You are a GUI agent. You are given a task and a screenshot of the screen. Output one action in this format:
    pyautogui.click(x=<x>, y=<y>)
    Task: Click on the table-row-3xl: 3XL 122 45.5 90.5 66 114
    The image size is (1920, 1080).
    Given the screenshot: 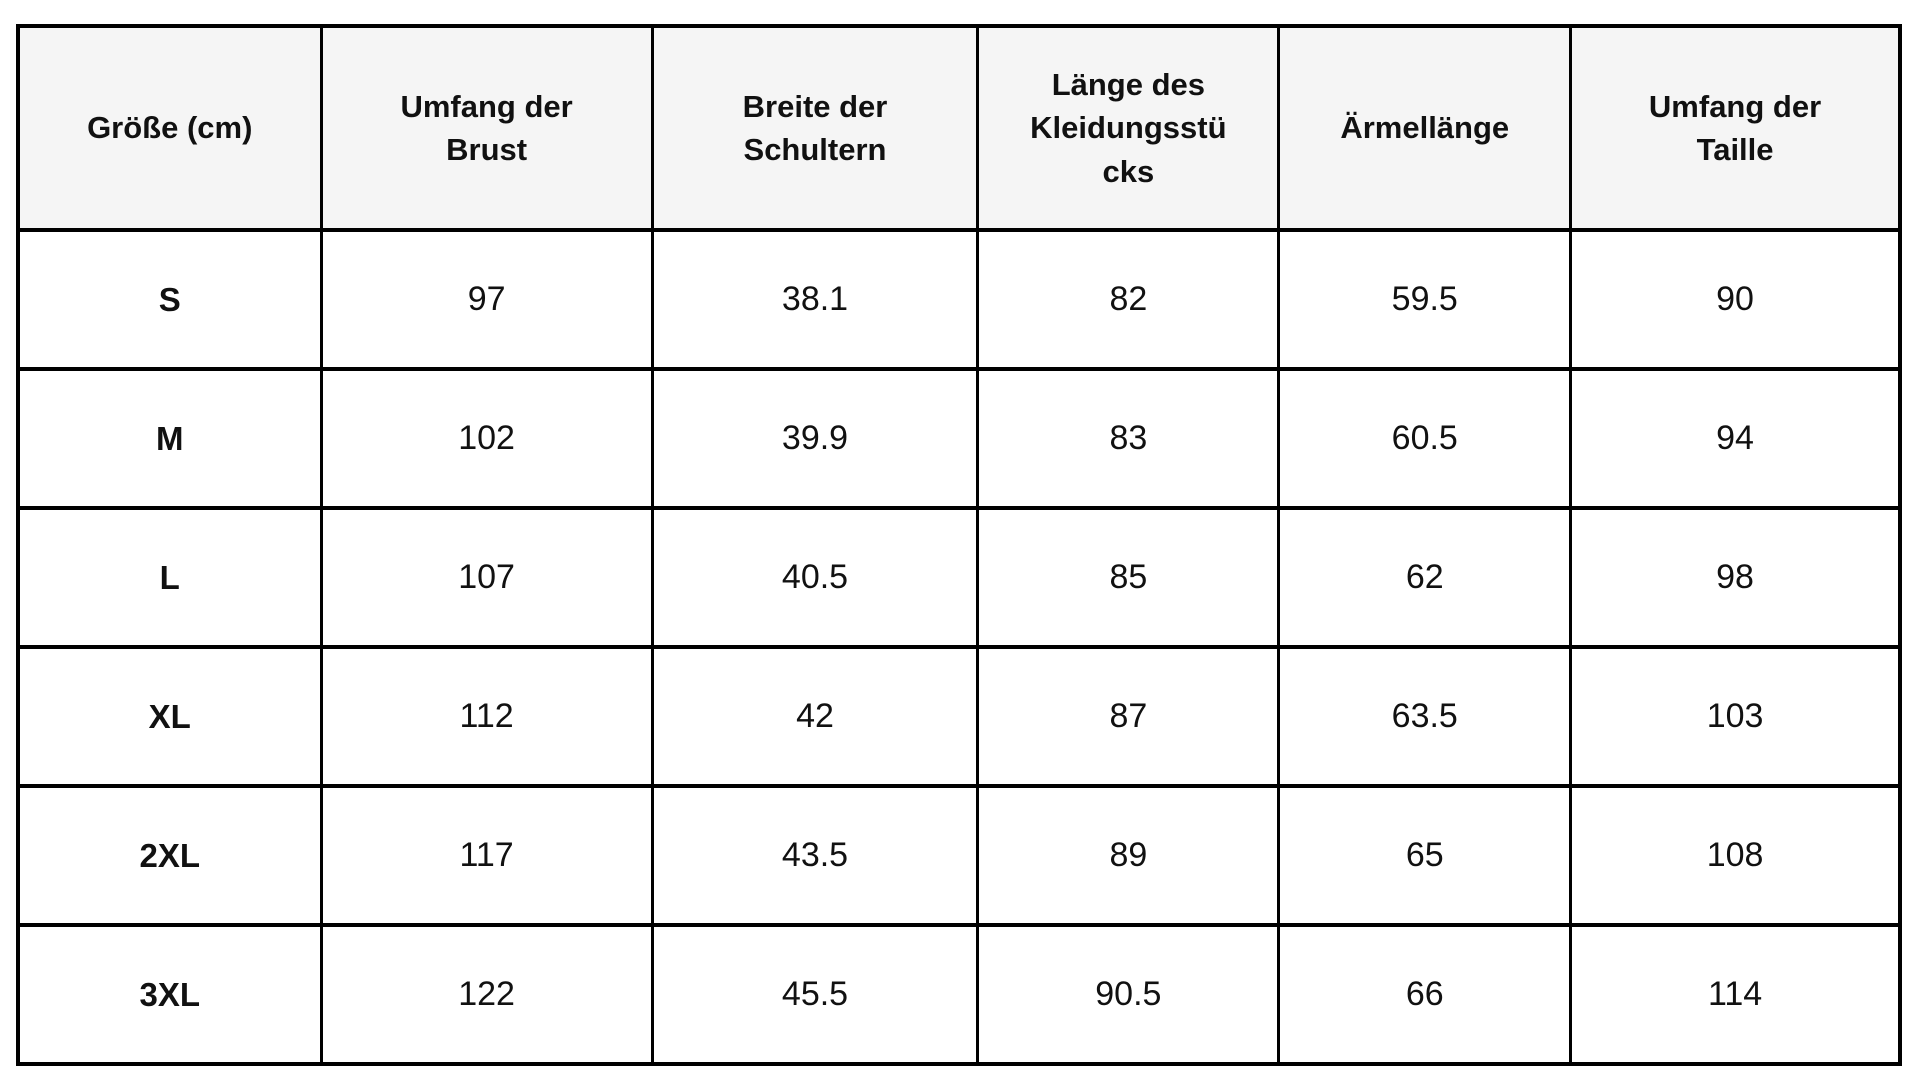 What is the action you would take?
    pyautogui.click(x=959, y=994)
    